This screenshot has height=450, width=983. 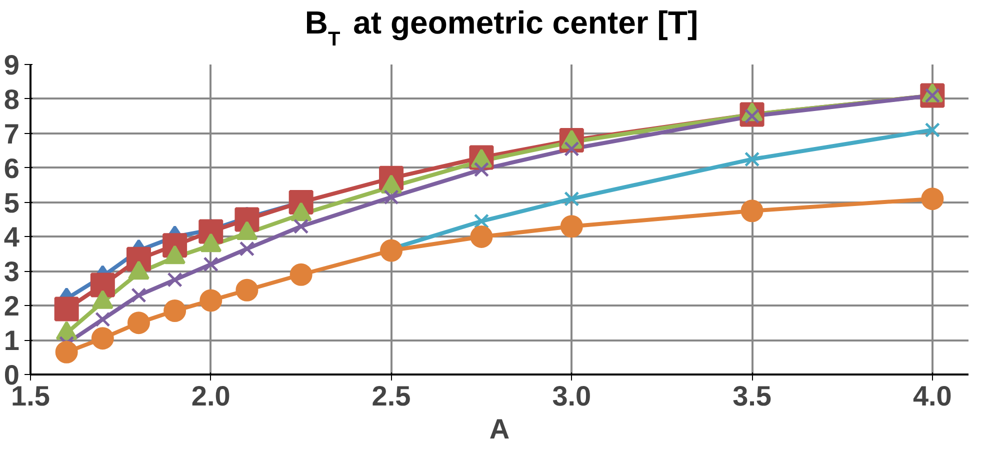 I want to click on x-tick-label: 2.0, so click(x=210, y=396).